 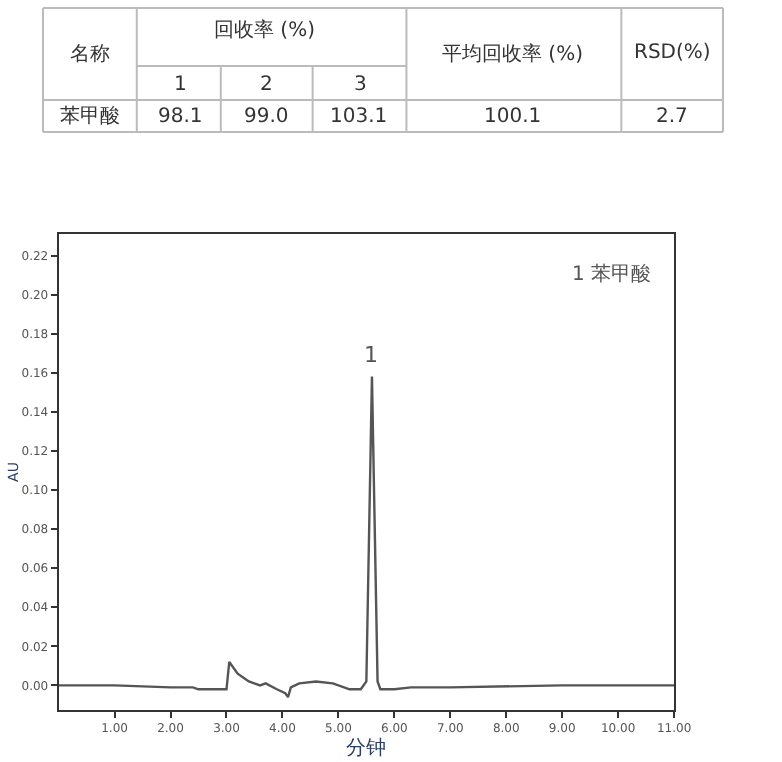 What do you see at coordinates (371, 355) in the screenshot?
I see `annotation: 1` at bounding box center [371, 355].